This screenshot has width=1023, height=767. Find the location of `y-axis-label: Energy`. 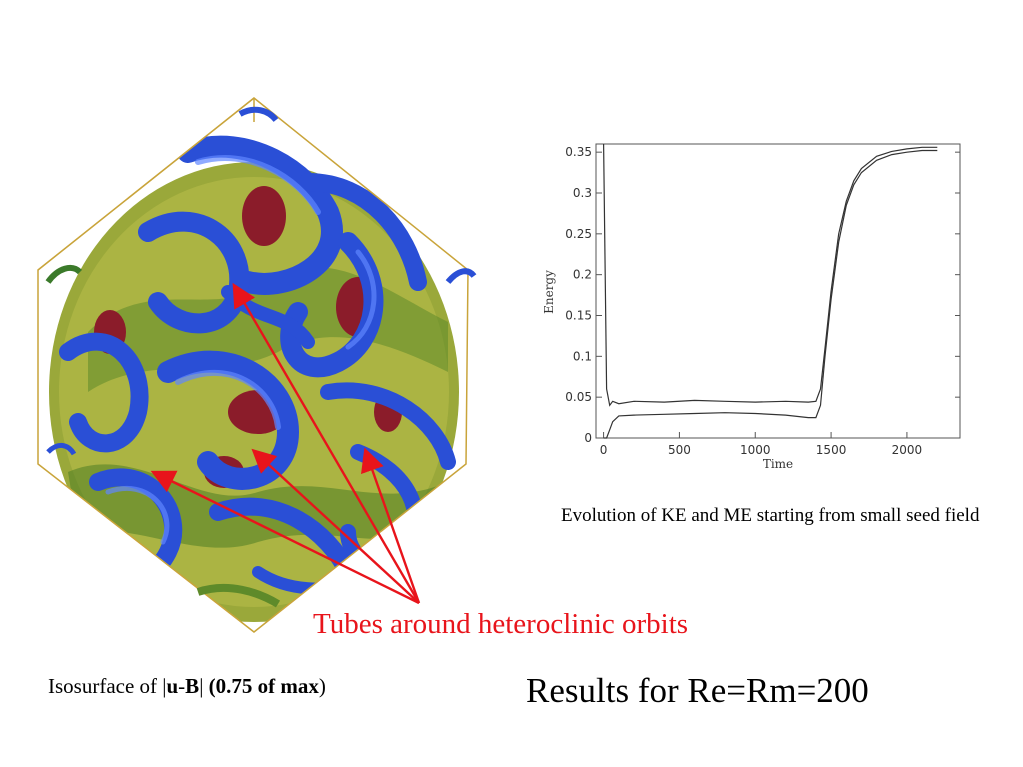

y-axis-label: Energy is located at coordinates (549, 292).